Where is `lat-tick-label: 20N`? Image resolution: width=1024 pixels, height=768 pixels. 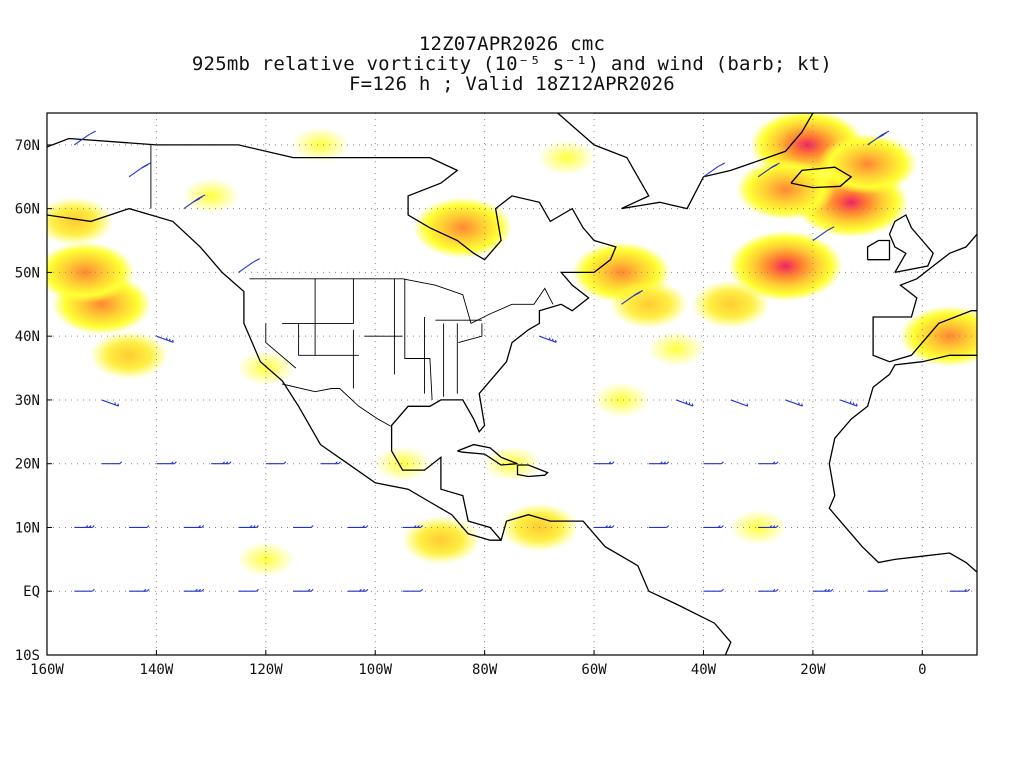 lat-tick-label: 20N is located at coordinates (27, 465).